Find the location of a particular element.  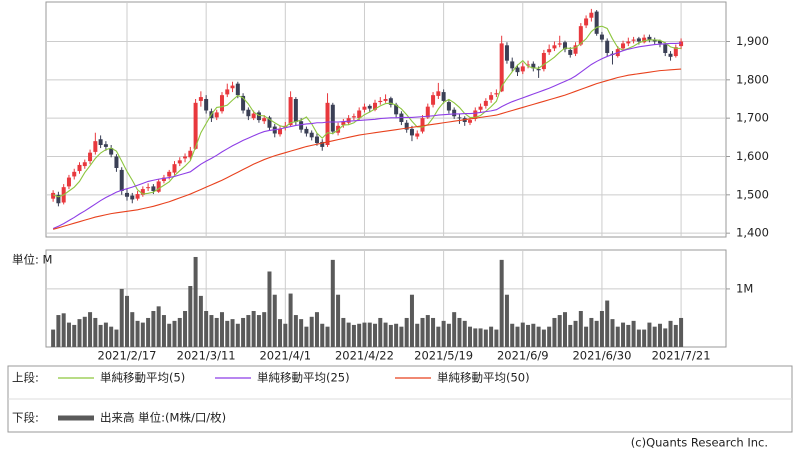

legend-entry: 単純移動平均(50) is located at coordinates (483, 378).